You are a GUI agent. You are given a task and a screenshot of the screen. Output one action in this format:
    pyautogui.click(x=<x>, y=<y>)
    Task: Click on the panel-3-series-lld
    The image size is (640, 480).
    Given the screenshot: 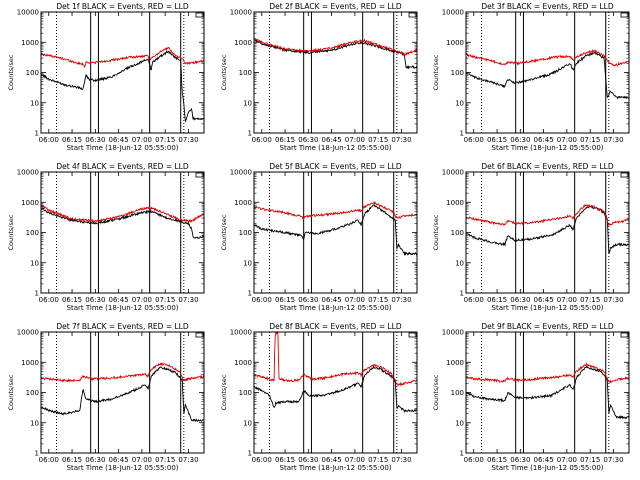 What is the action you would take?
    pyautogui.click(x=547, y=58)
    